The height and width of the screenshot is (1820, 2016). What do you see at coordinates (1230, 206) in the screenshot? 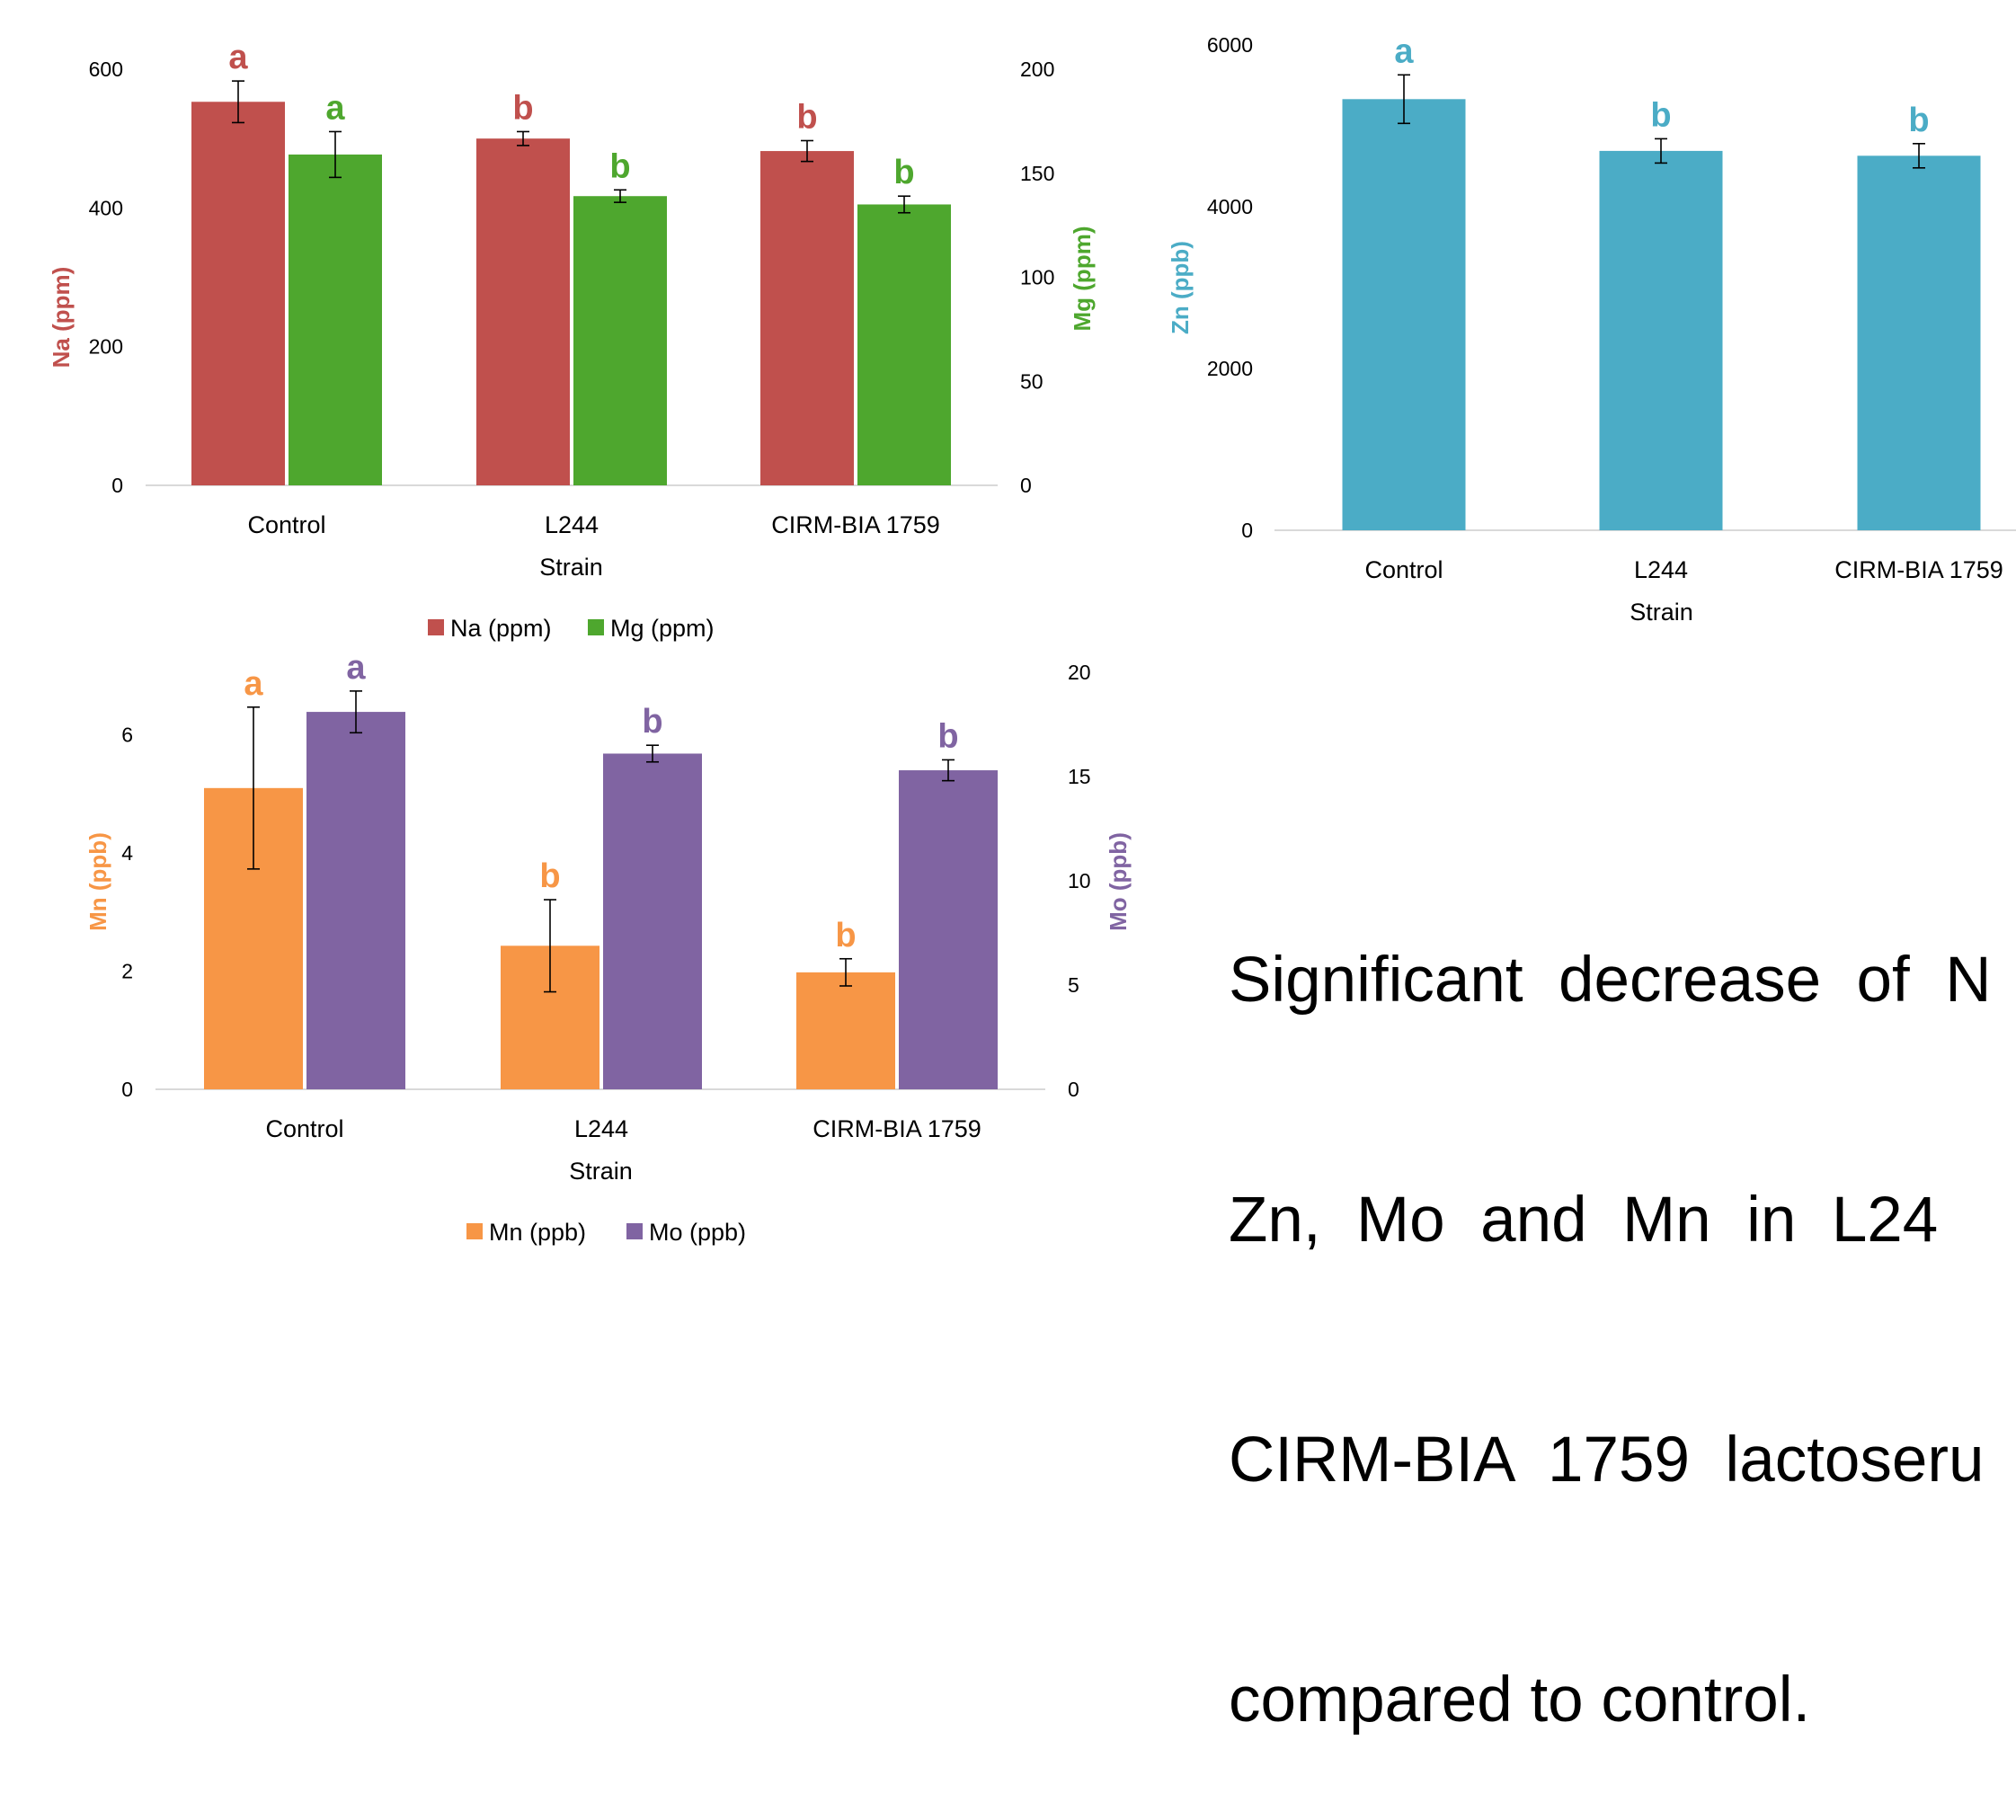
I see `y-tick-label: 4000` at bounding box center [1230, 206].